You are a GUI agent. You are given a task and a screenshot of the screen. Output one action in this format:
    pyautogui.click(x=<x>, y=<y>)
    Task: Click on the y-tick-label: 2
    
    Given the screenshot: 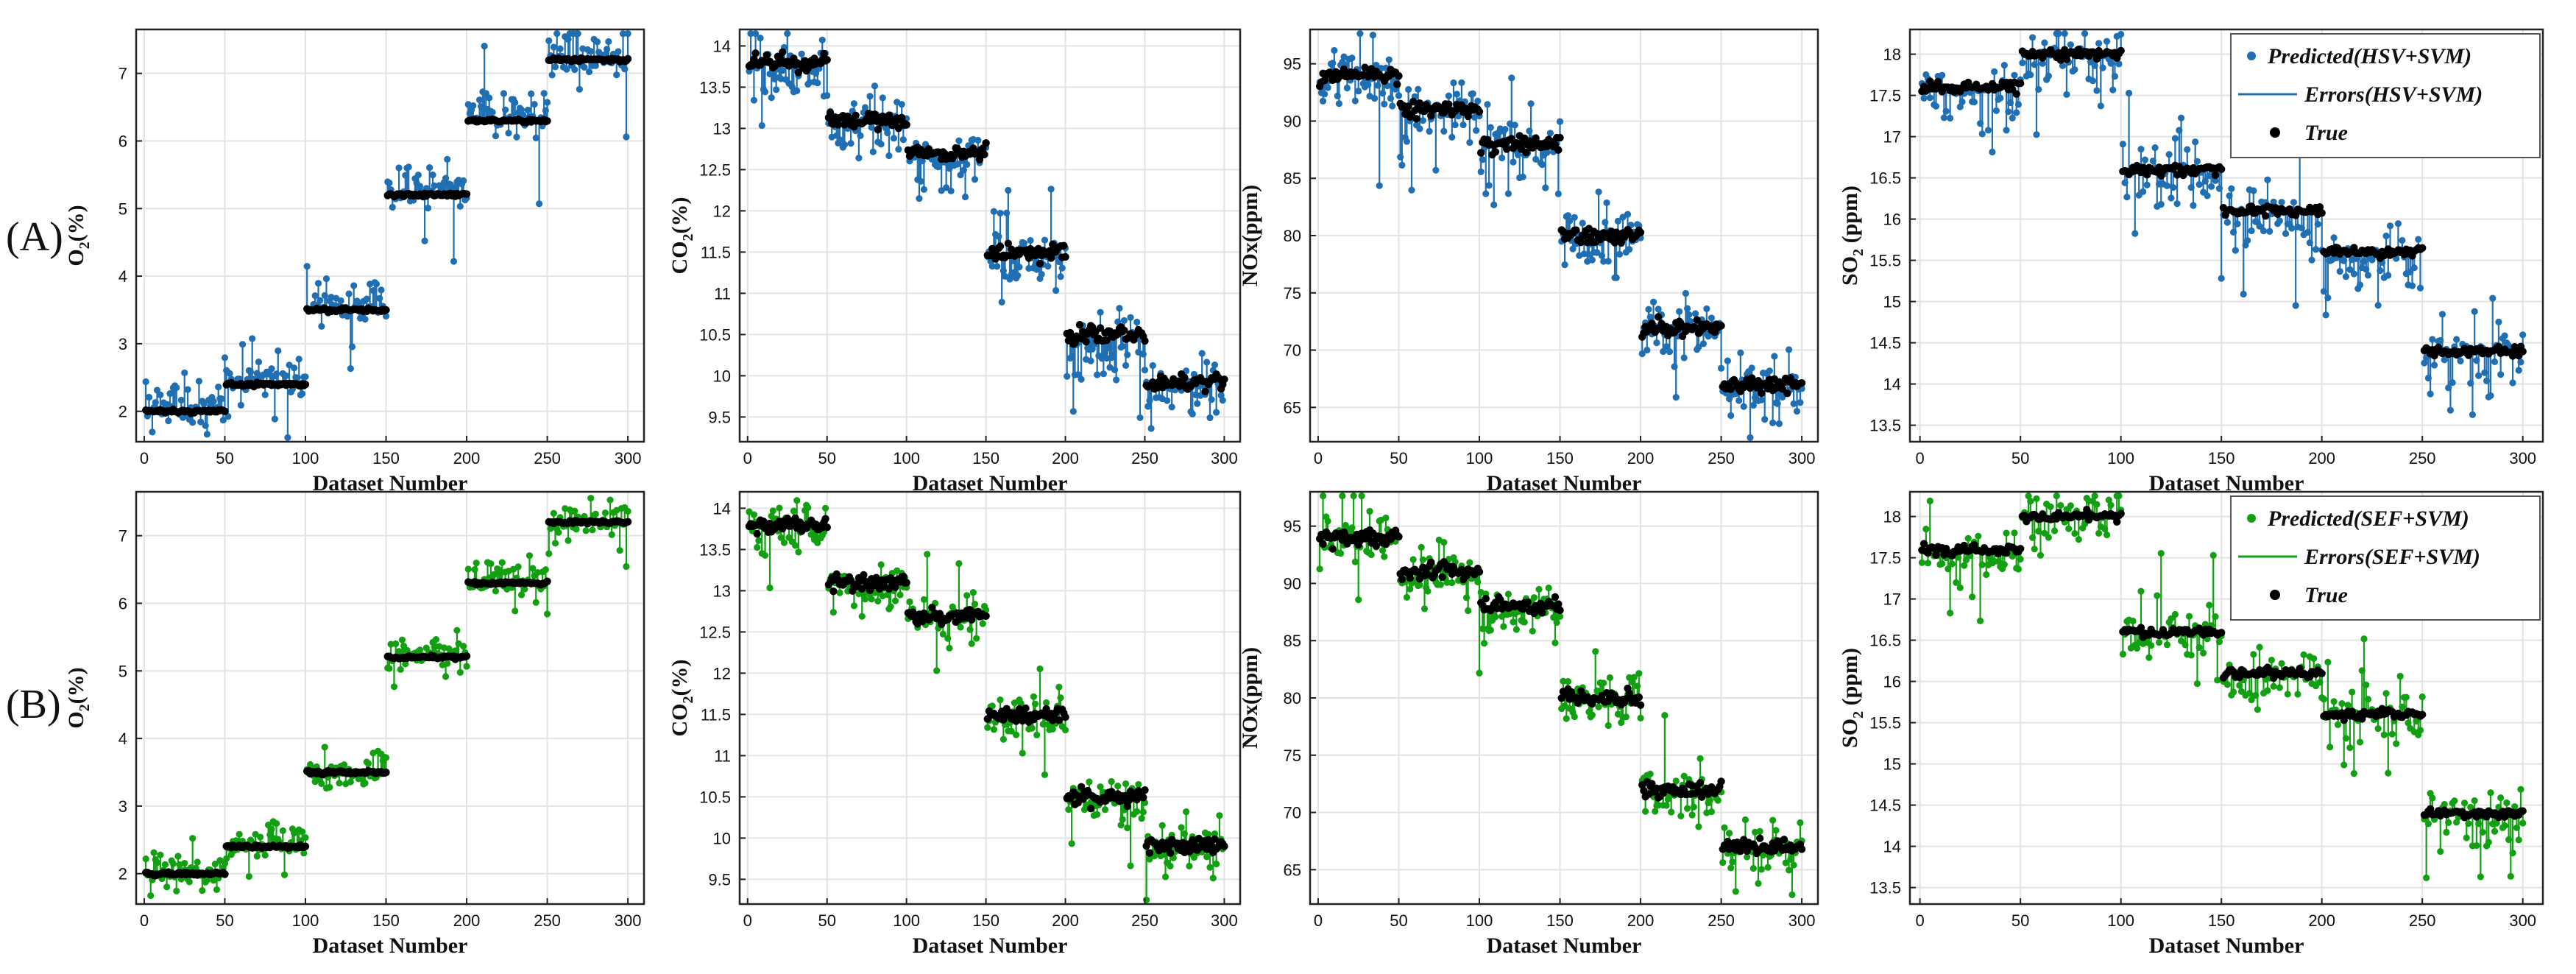 What is the action you would take?
    pyautogui.click(x=122, y=874)
    